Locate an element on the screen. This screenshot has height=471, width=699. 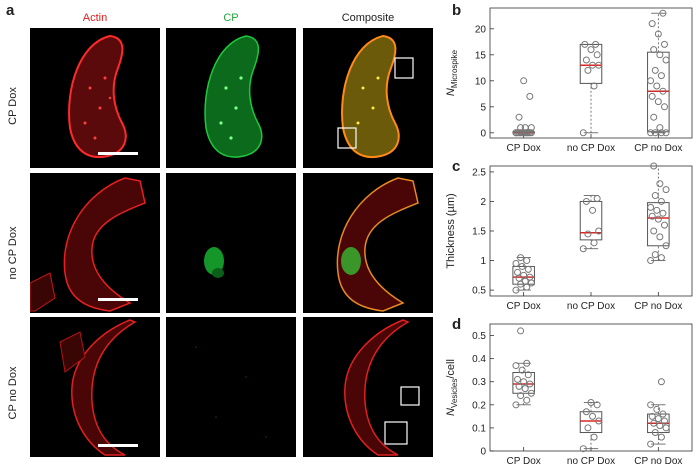
y-axis-label-main: N is located at coordinates (451, 412).